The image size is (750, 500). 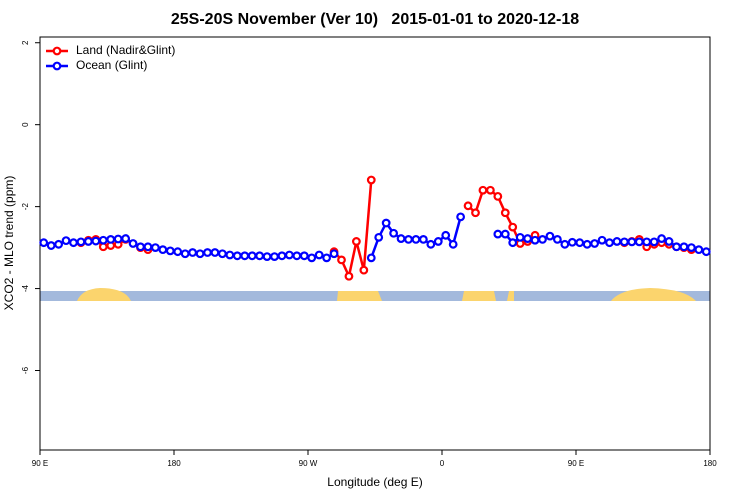 What do you see at coordinates (25, 124) in the screenshot?
I see `y-tick-label: 0` at bounding box center [25, 124].